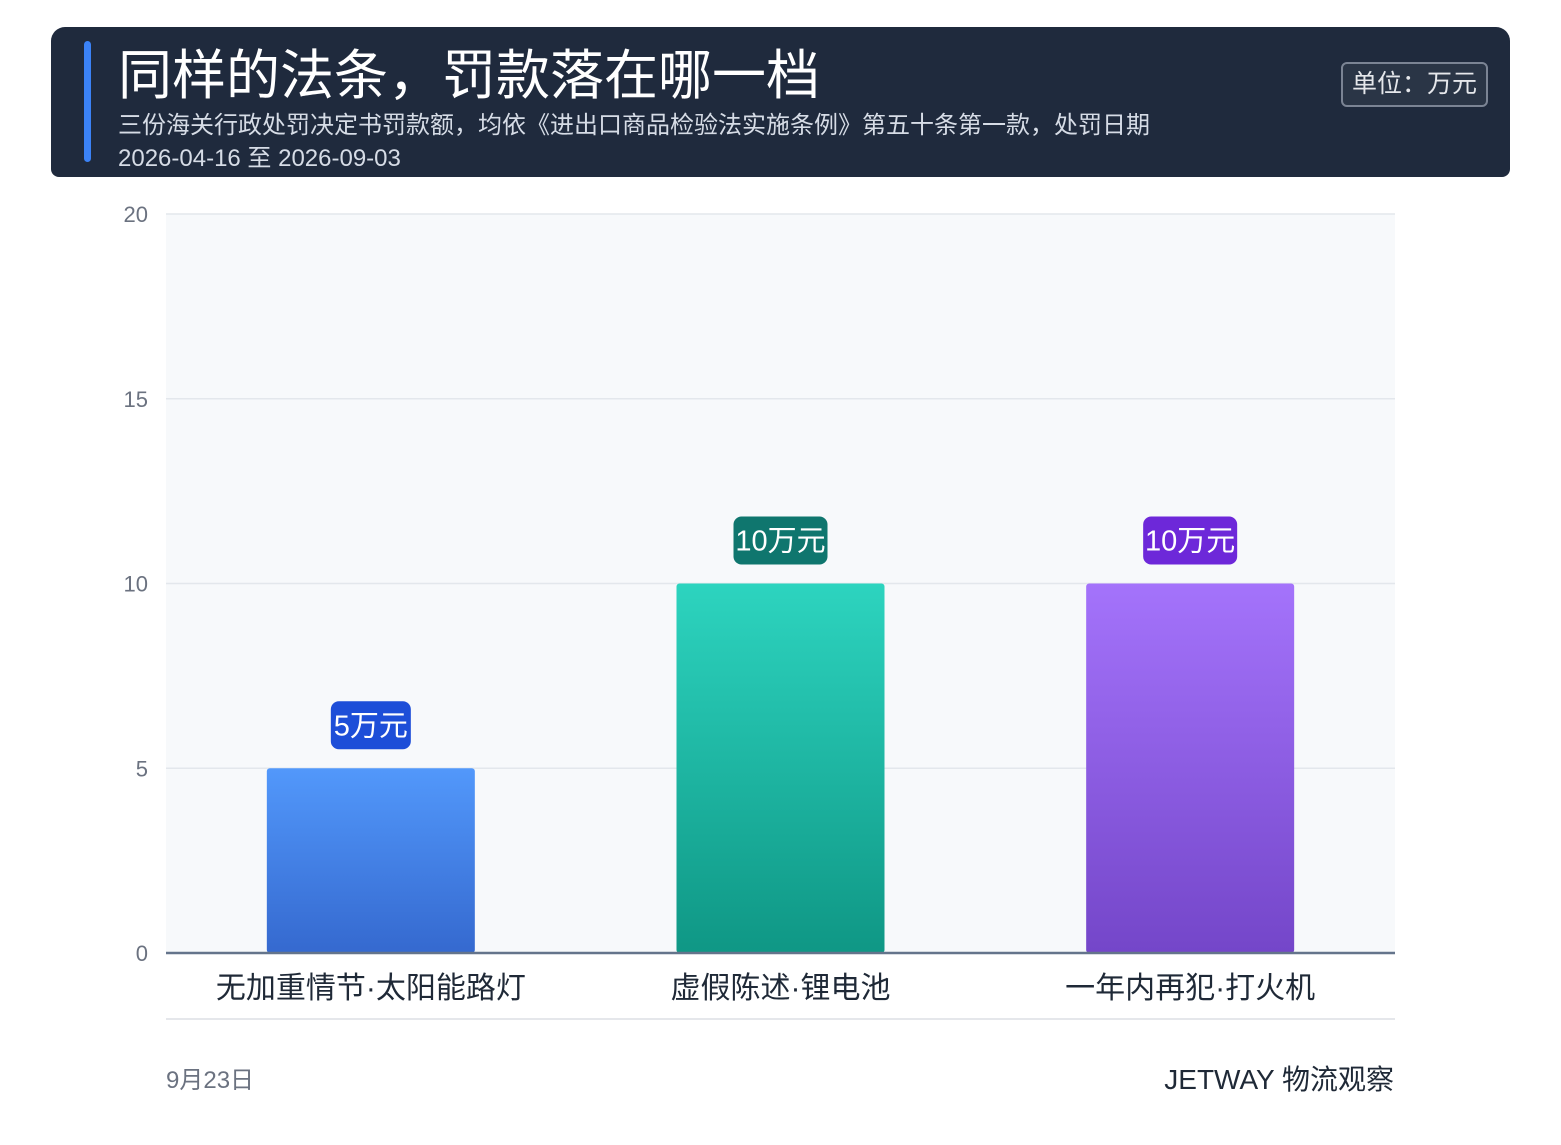 This screenshot has width=1561, height=1145. Describe the element at coordinates (136, 214) in the screenshot. I see `y-tick-label: 20` at that location.